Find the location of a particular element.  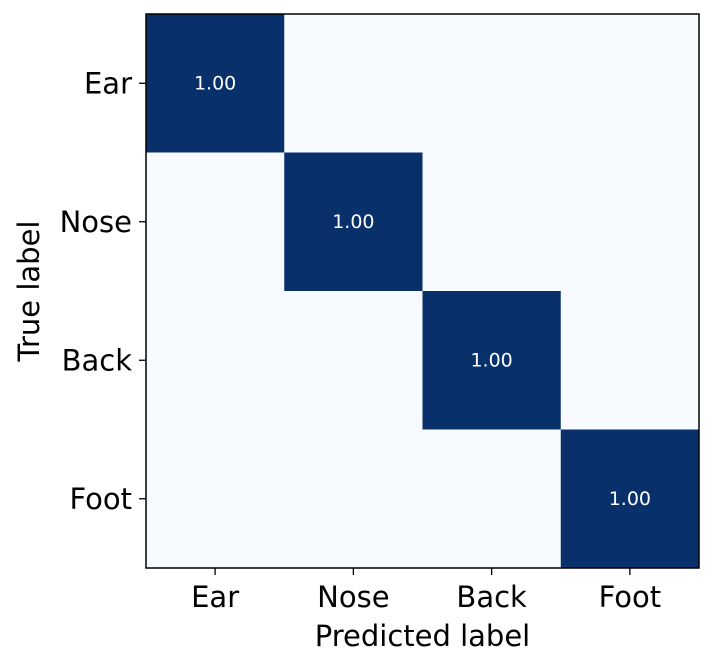

heatmap-cell-back-foot is located at coordinates (630, 360).